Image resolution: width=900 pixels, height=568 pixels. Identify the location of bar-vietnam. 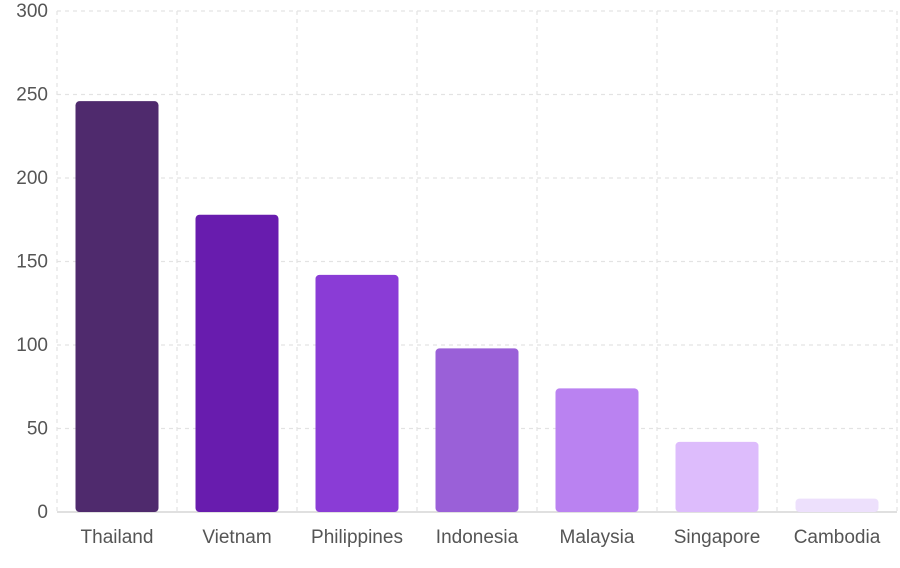
(237, 363).